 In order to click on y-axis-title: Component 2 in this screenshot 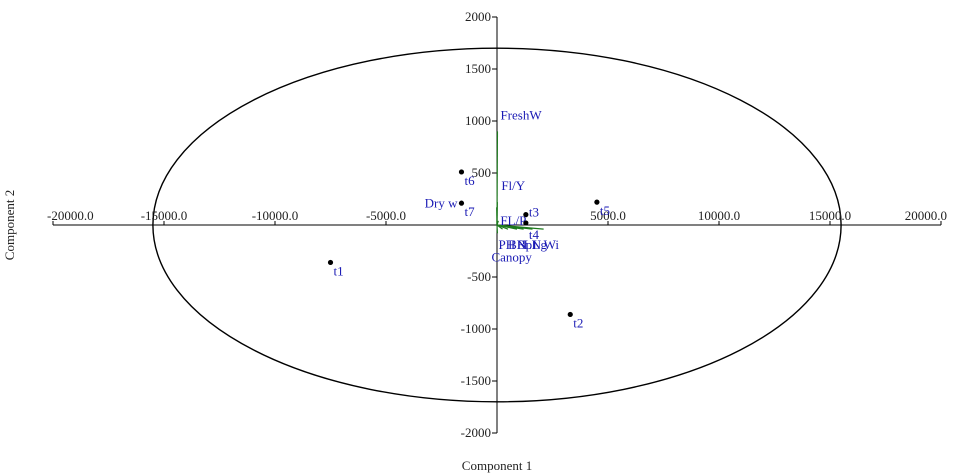, I will do `click(9, 225)`.